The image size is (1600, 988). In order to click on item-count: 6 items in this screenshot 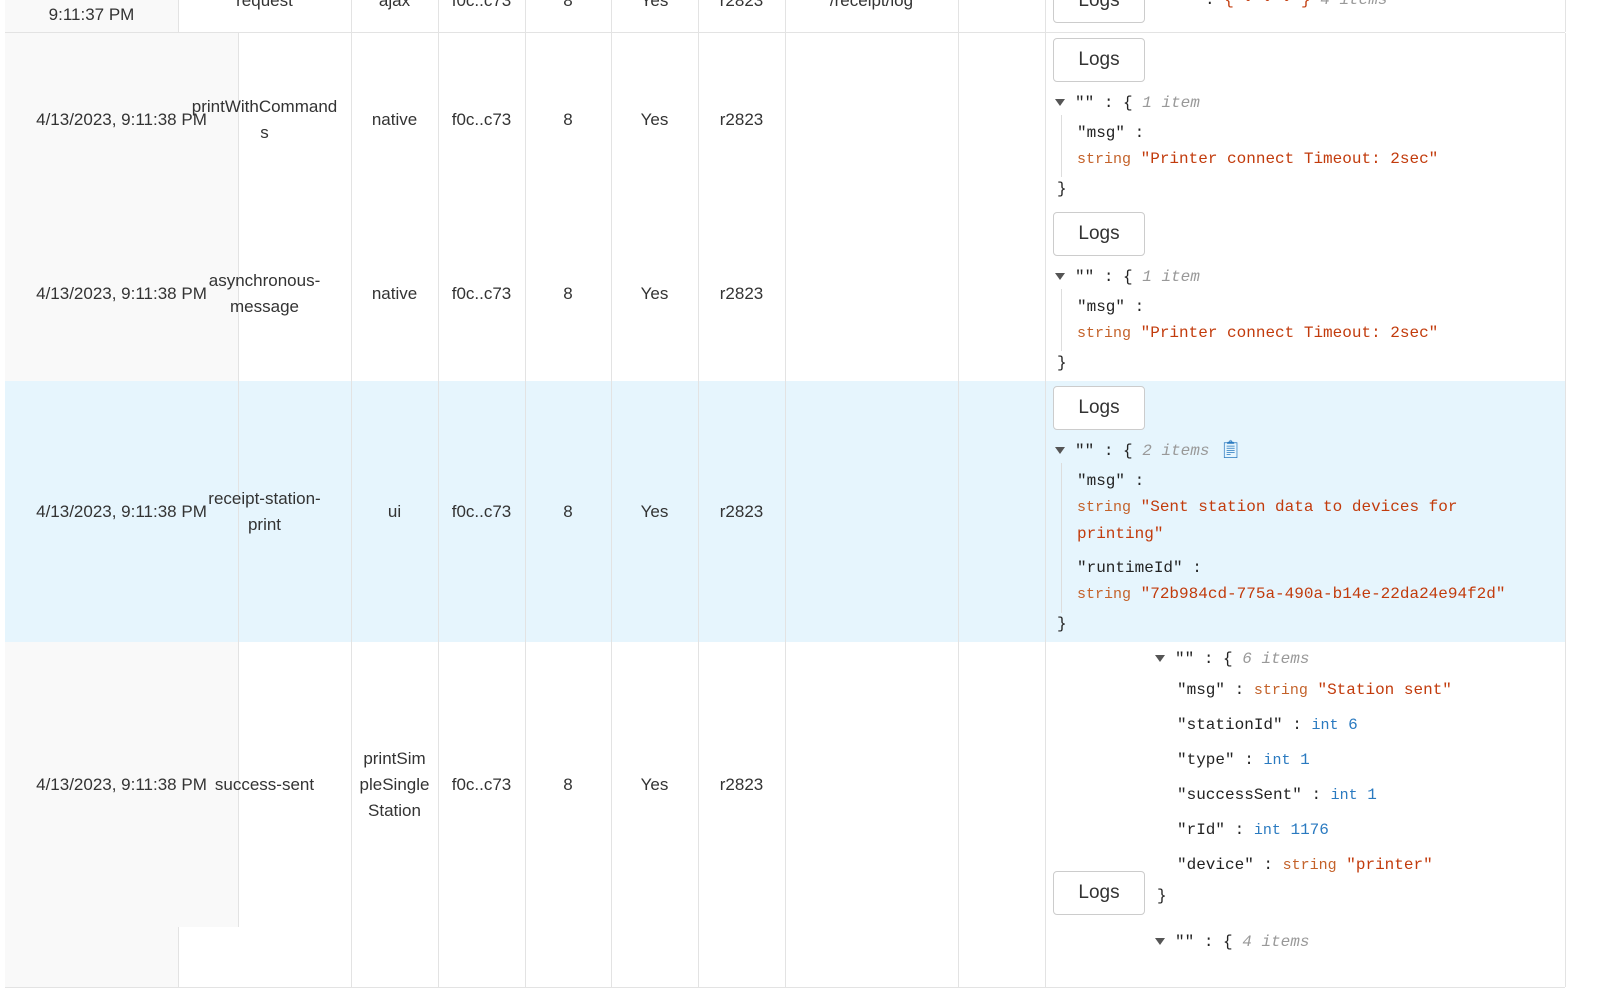, I will do `click(1276, 659)`.